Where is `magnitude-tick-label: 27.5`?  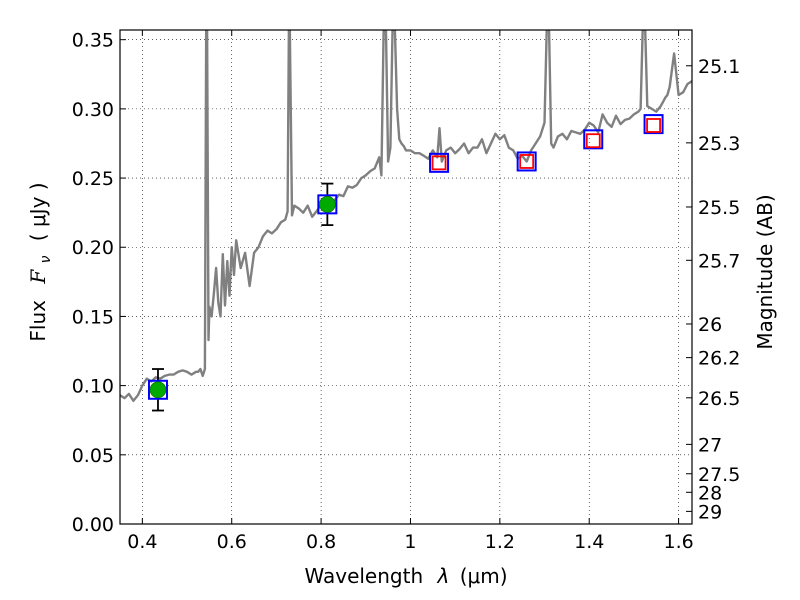
magnitude-tick-label: 27.5 is located at coordinates (719, 475).